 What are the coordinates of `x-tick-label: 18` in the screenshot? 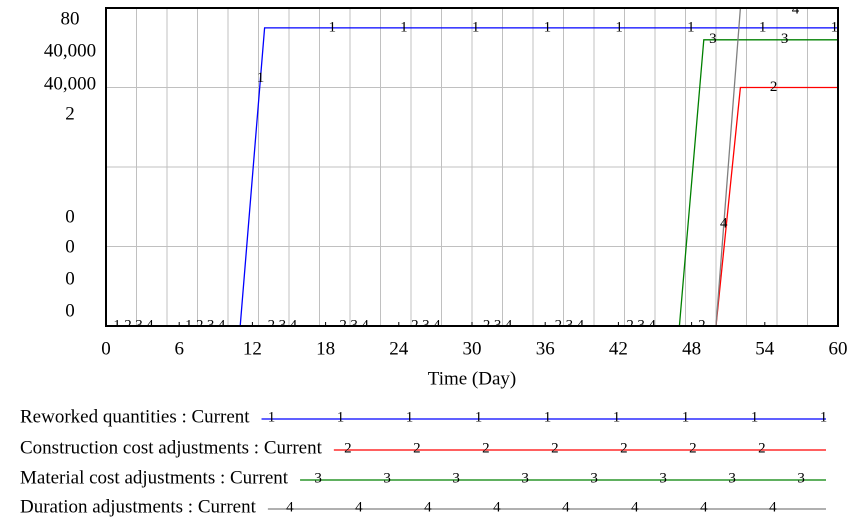 It's located at (325, 348).